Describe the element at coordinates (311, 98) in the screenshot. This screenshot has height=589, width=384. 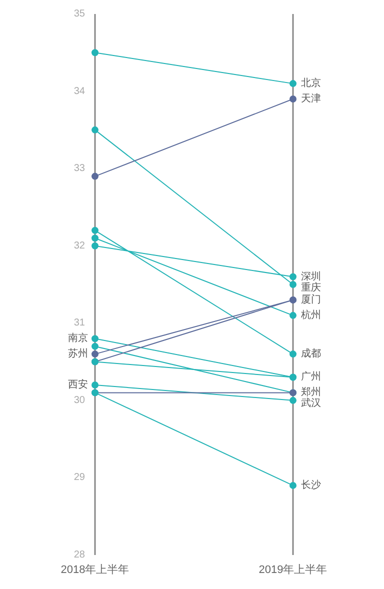
I see `annotation: 天津` at that location.